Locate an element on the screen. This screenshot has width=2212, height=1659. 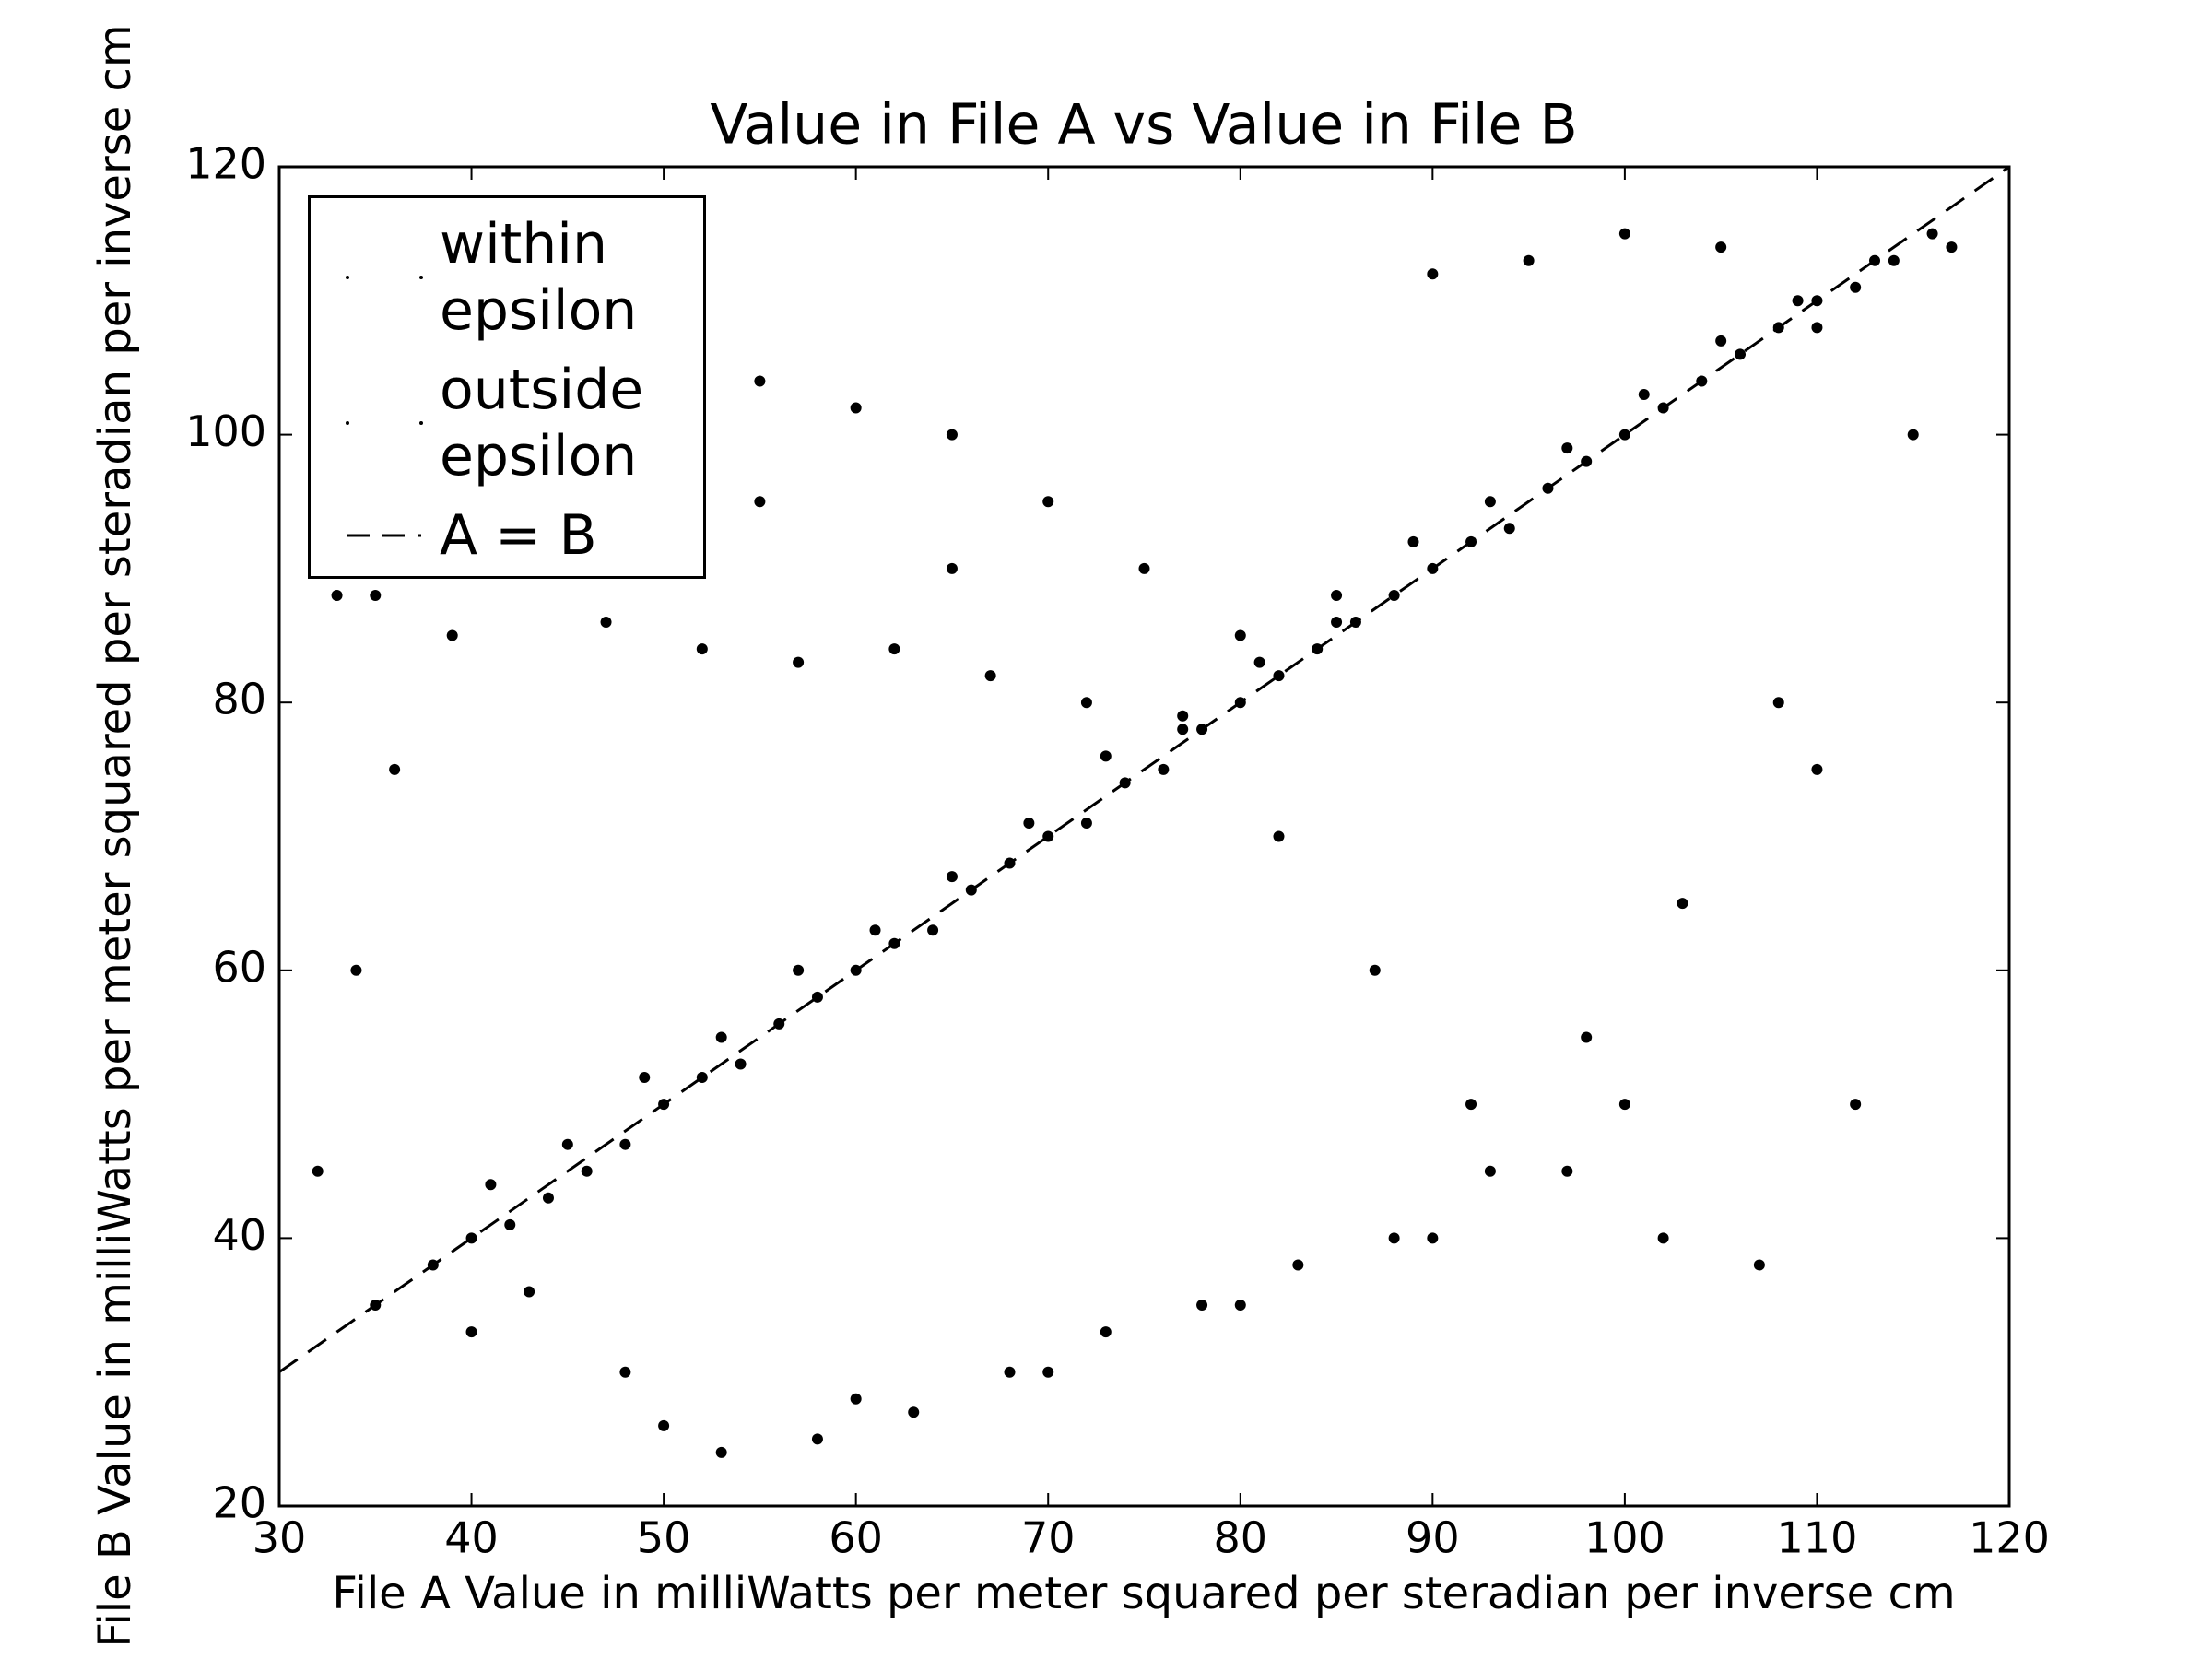
legend-label: A = B is located at coordinates (518, 535).